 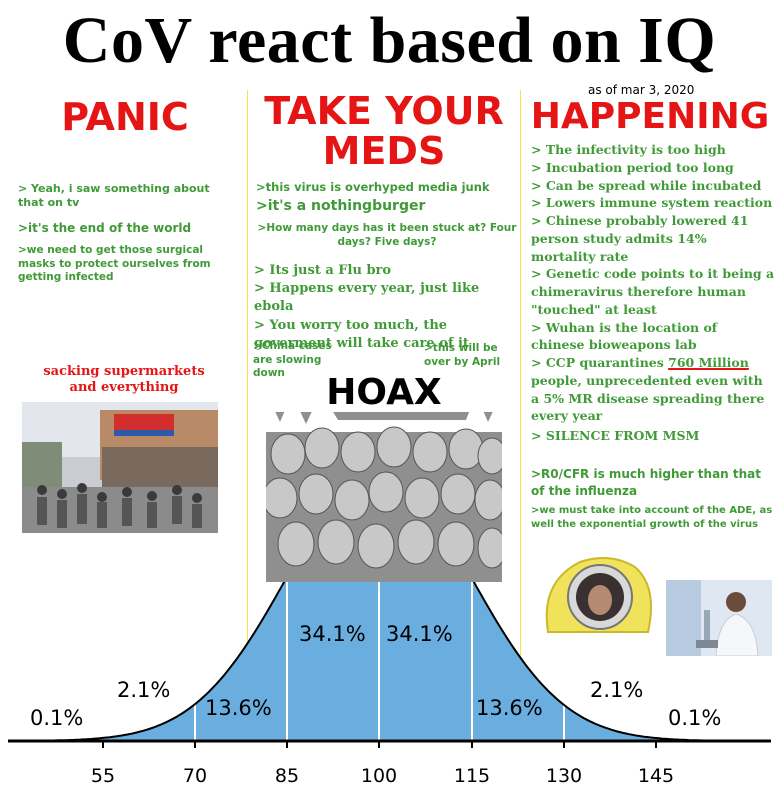 I want to click on happening-quote: > The infectivity is too high, so click(x=628, y=149).